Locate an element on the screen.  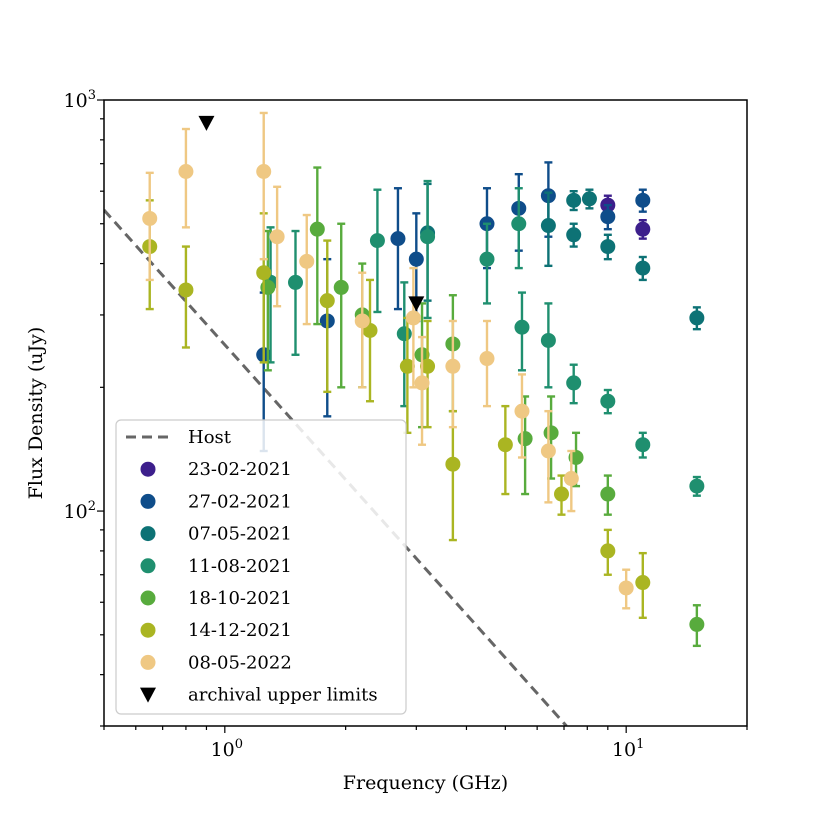
legend-item-23-02-2021: 23-02-2021 is located at coordinates (216, 469).